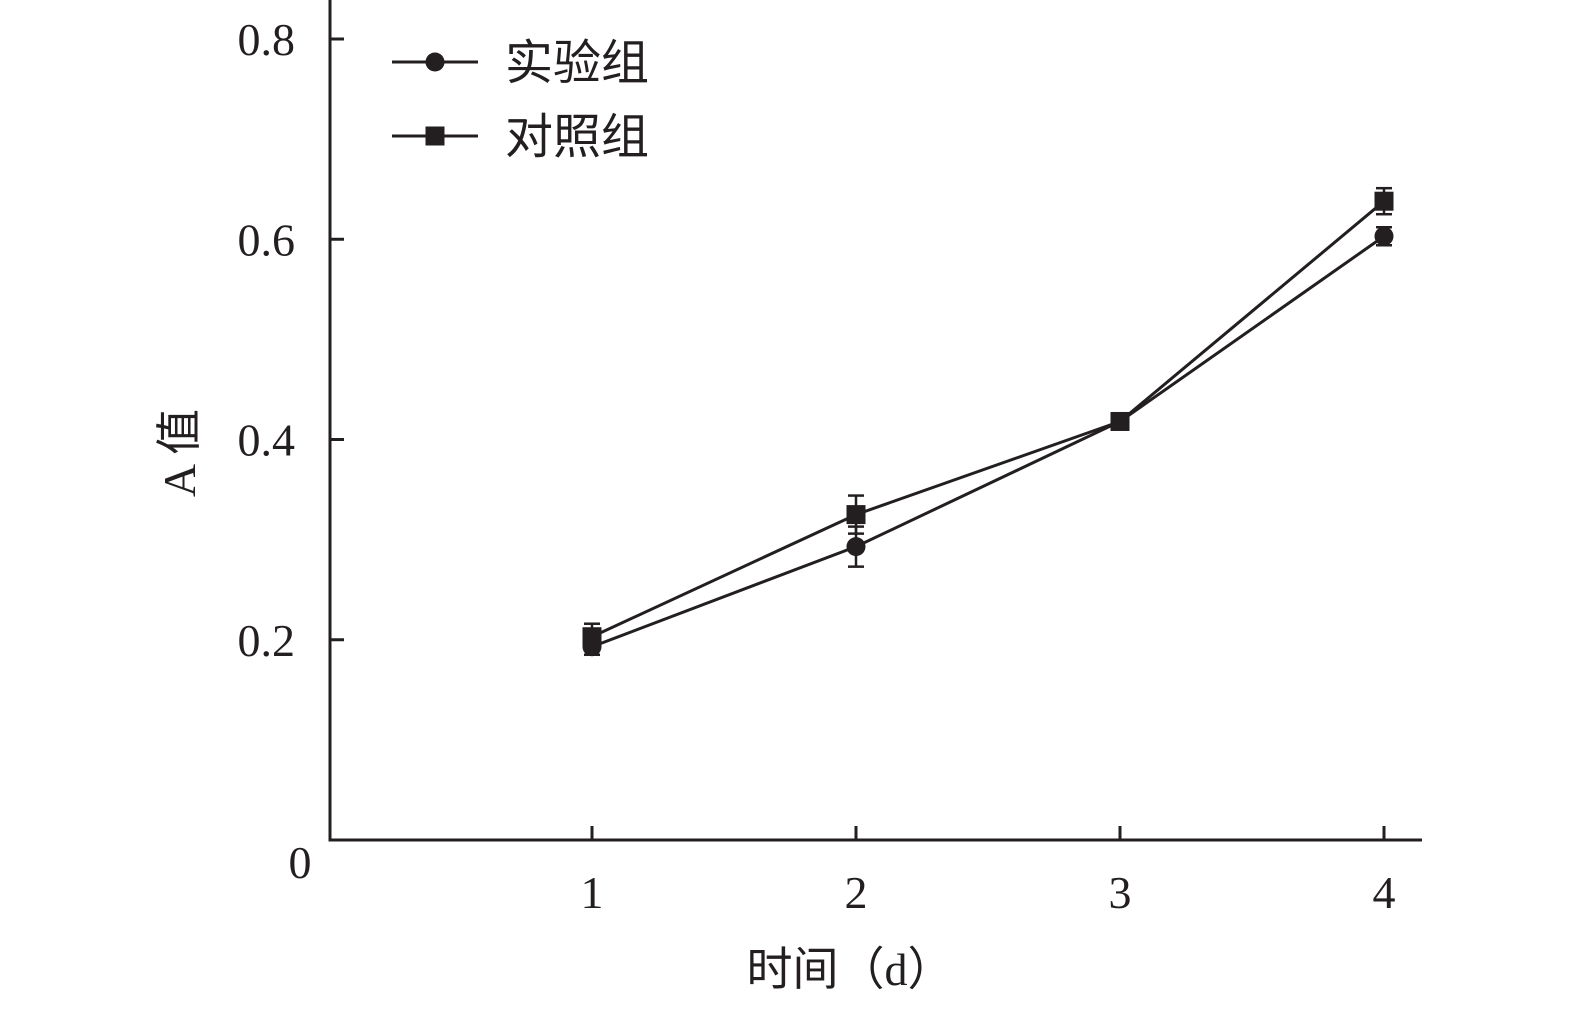  Describe the element at coordinates (850, 969) in the screenshot. I see `x-axis-title: 时间（d）` at that location.